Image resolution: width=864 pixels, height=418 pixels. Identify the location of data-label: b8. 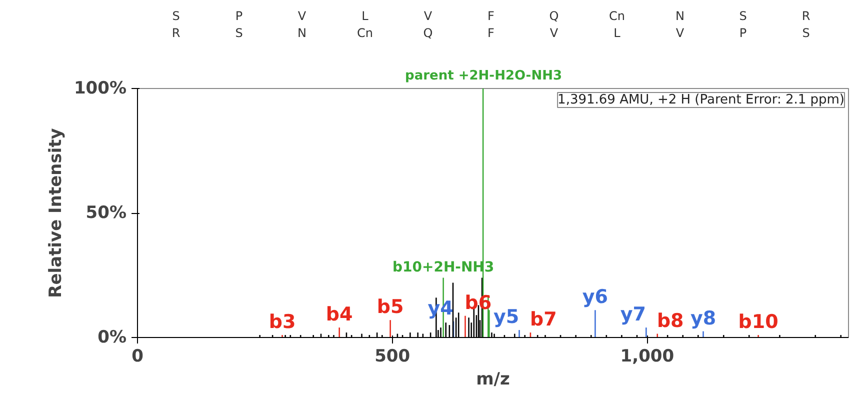
(670, 321).